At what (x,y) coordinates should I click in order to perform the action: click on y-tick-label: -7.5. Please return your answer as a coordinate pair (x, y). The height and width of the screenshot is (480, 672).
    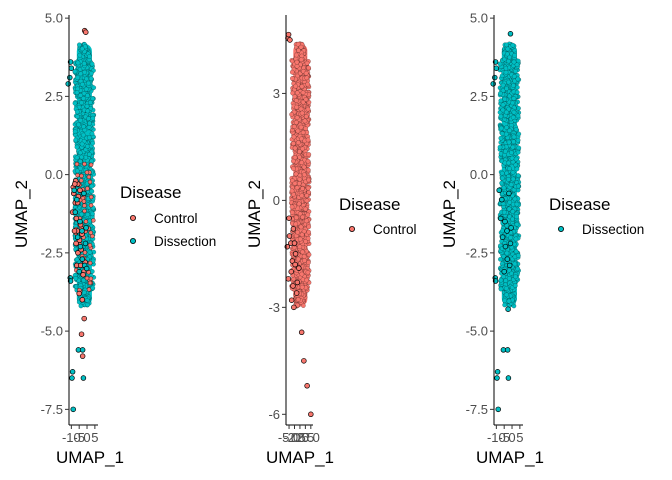
    Looking at the image, I should click on (52, 409).